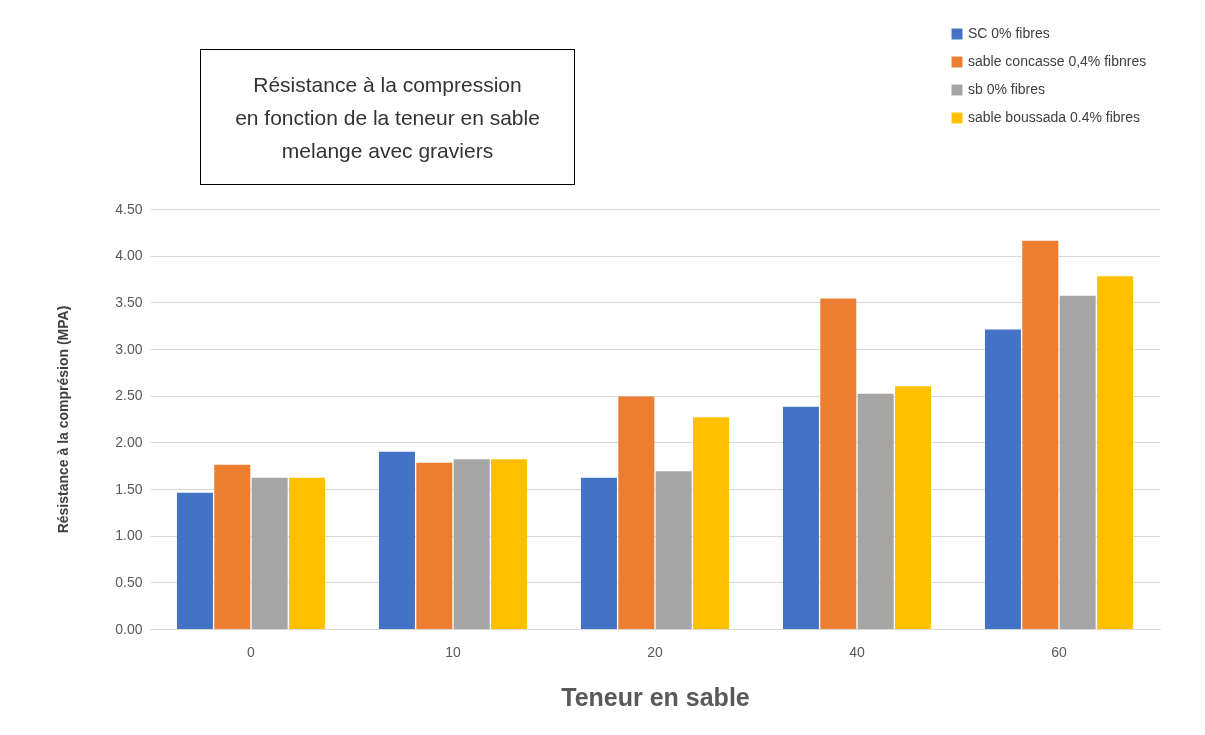 This screenshot has height=735, width=1205. Describe the element at coordinates (129, 581) in the screenshot. I see `y-tick-label: 0.50` at that location.